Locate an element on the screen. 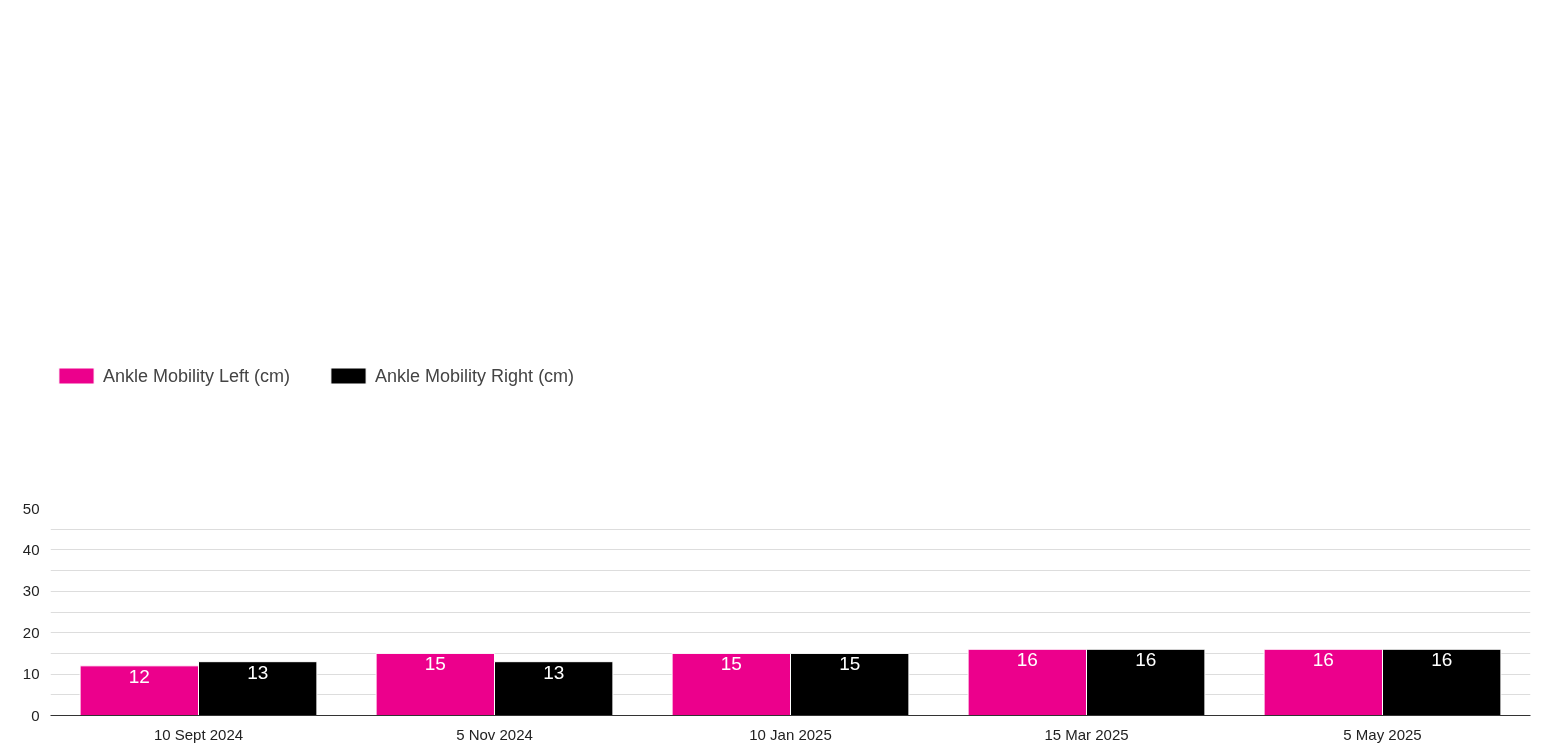 This screenshot has height=754, width=1556. data-label: 12 is located at coordinates (139, 676).